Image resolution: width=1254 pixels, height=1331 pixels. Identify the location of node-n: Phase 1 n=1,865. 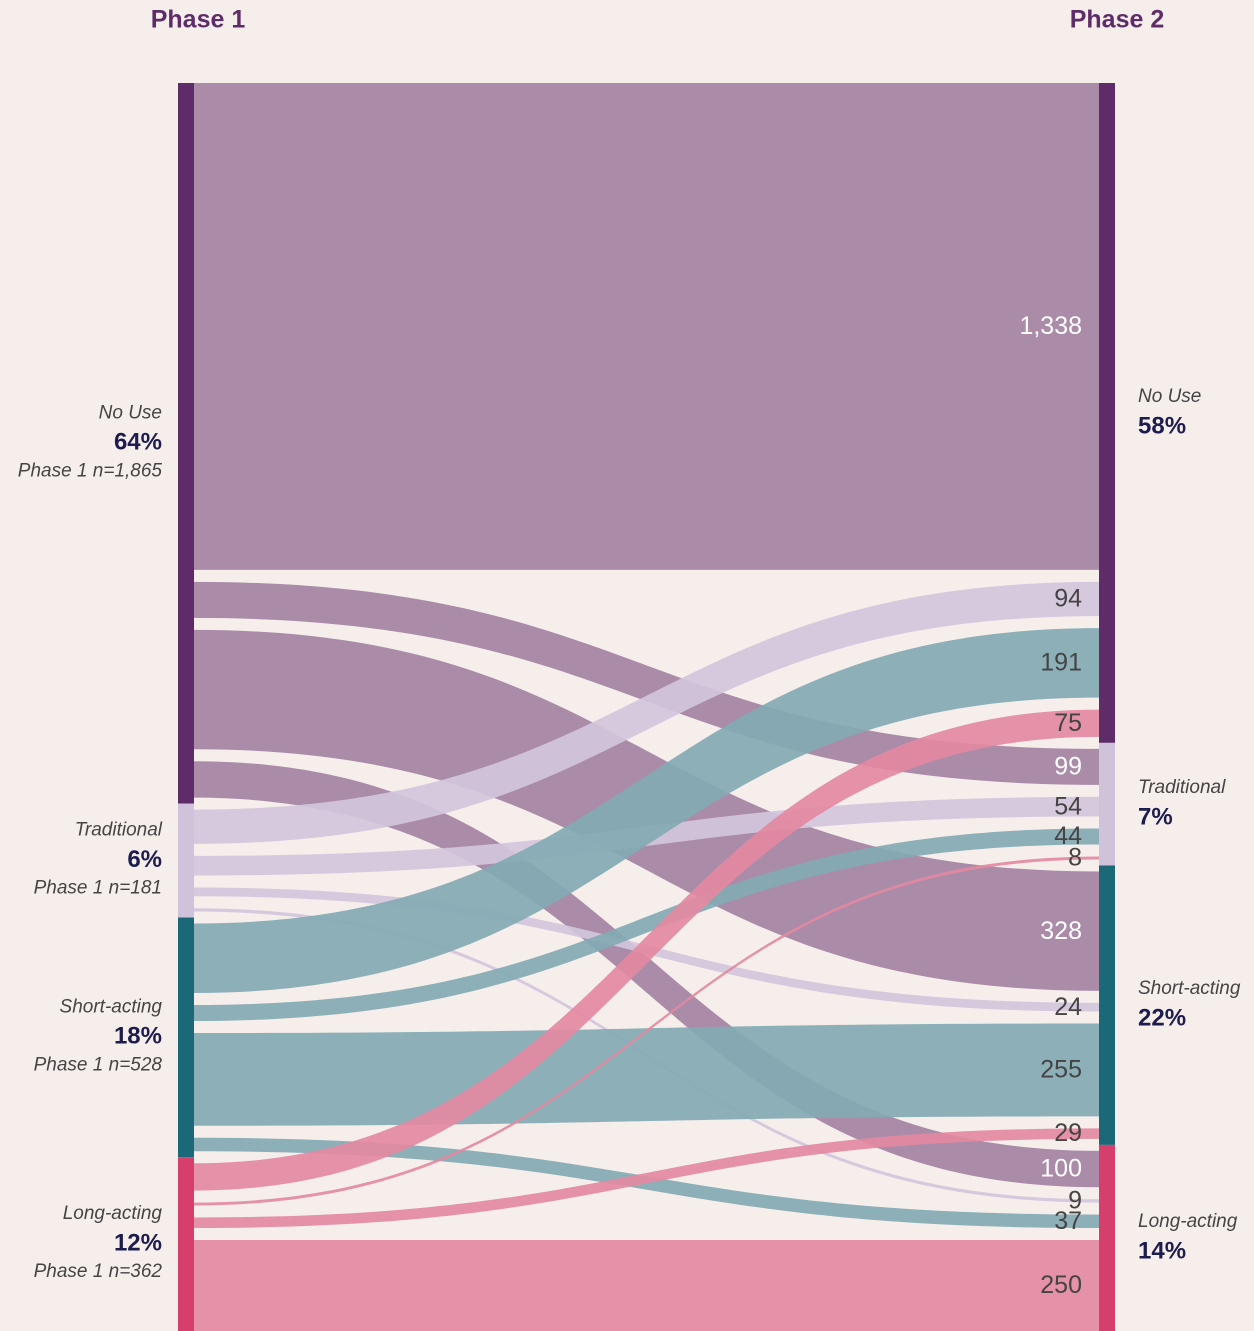
(90, 470).